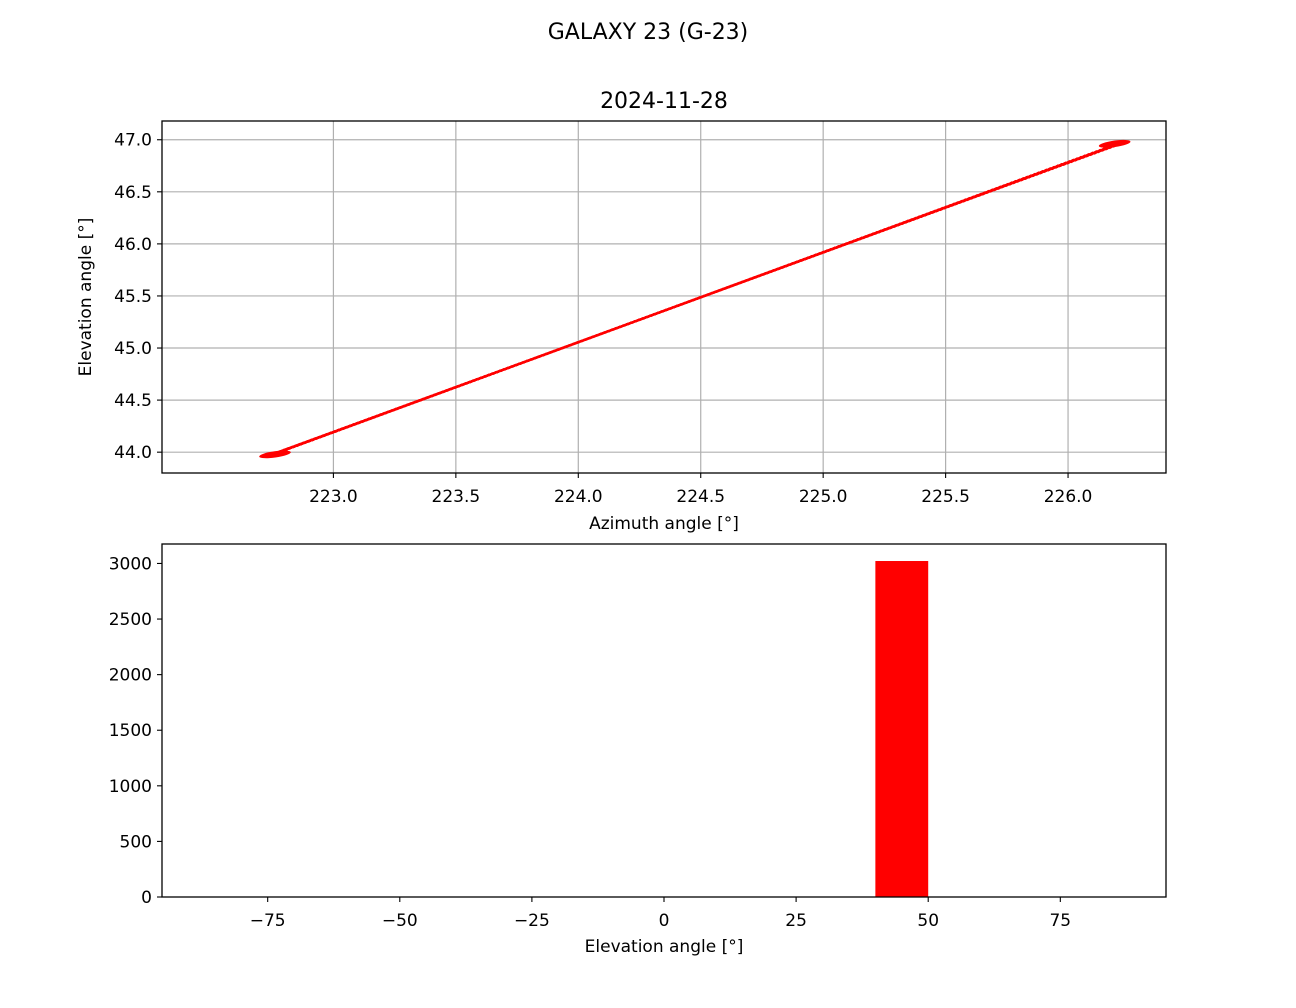  What do you see at coordinates (133, 141) in the screenshot?
I see `scatter-y-tick-label: 47.0` at bounding box center [133, 141].